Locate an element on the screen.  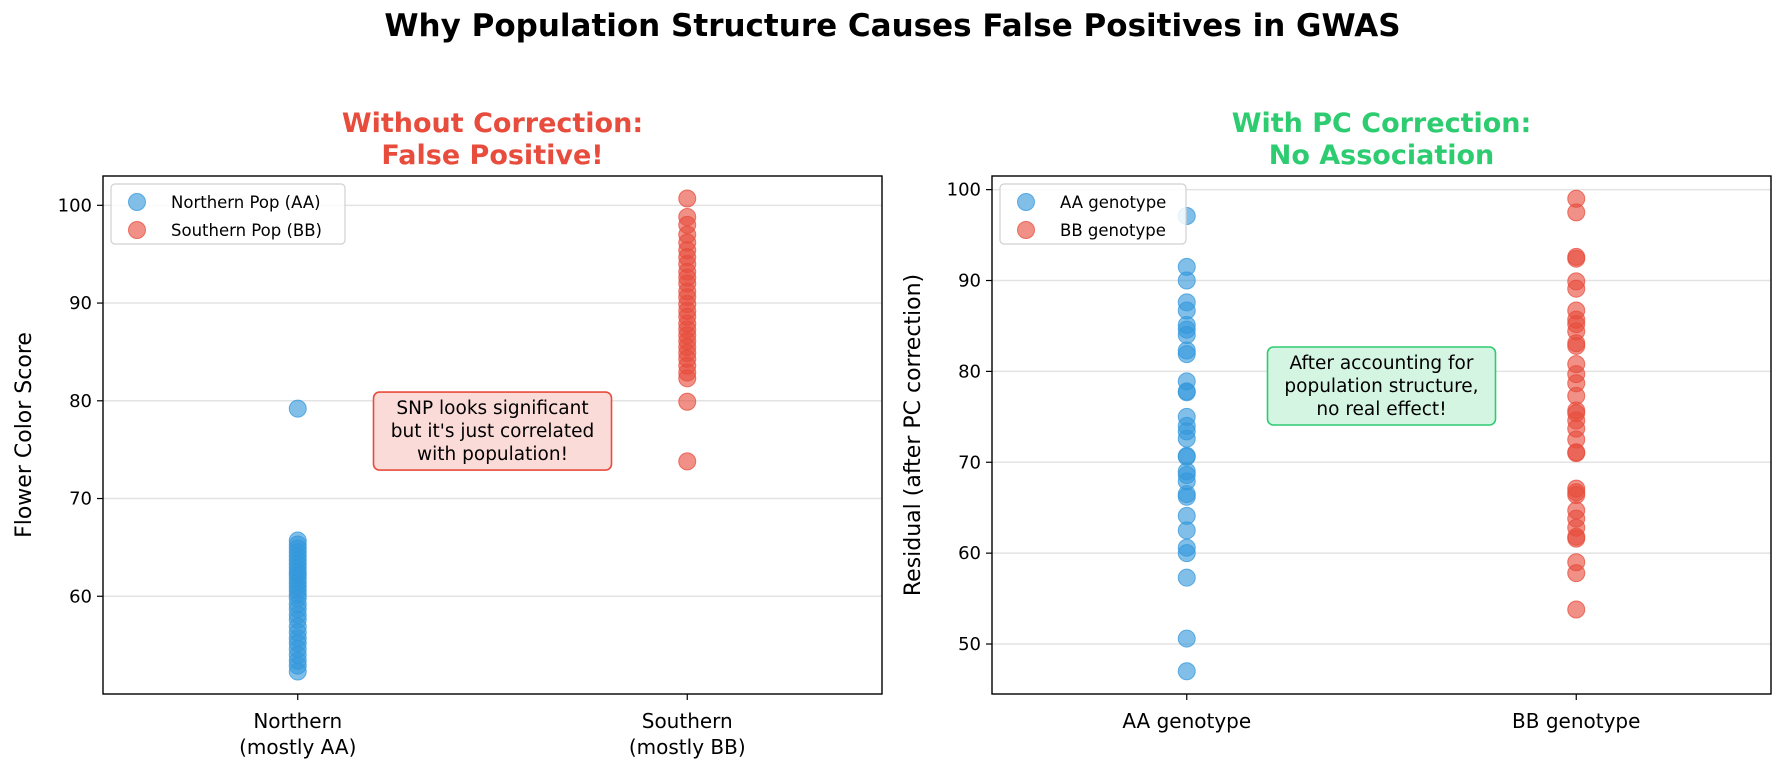
x-tick-label: BB genotype is located at coordinates (1576, 721).